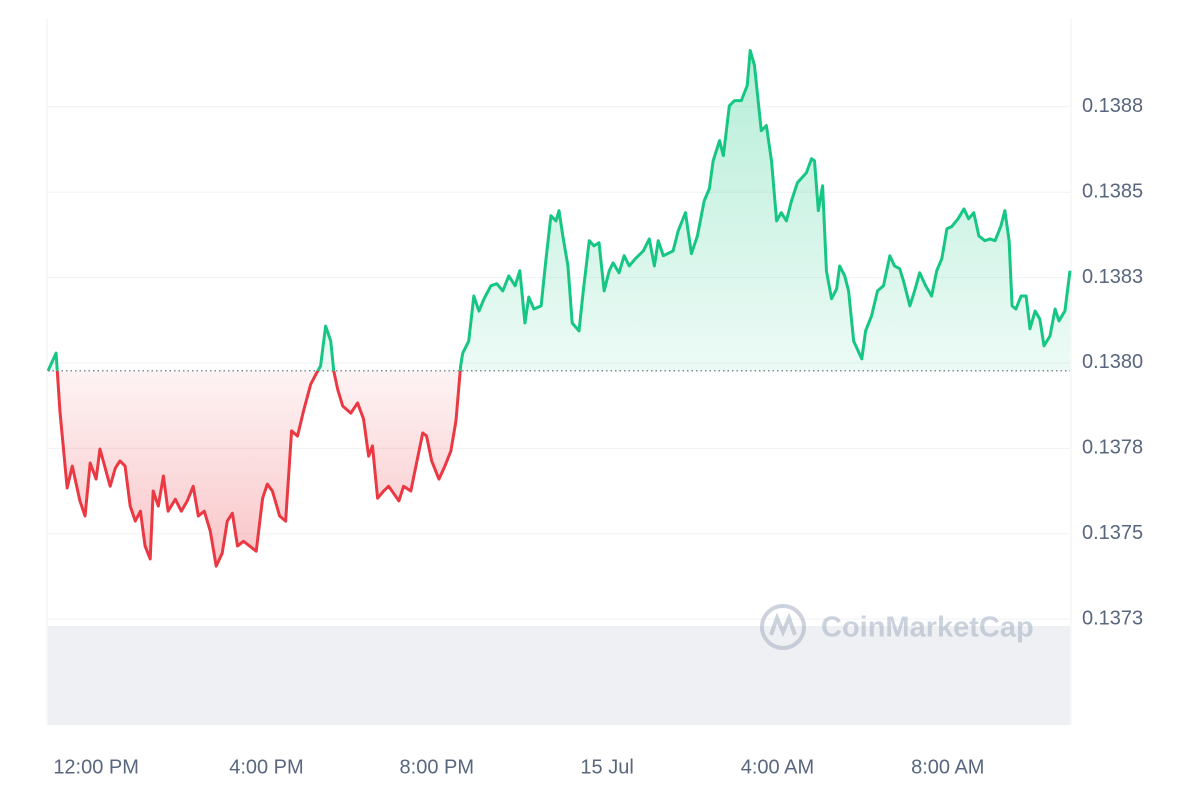 The height and width of the screenshot is (800, 1200). What do you see at coordinates (927, 628) in the screenshot?
I see `watermark-text: CoinMarketCap` at bounding box center [927, 628].